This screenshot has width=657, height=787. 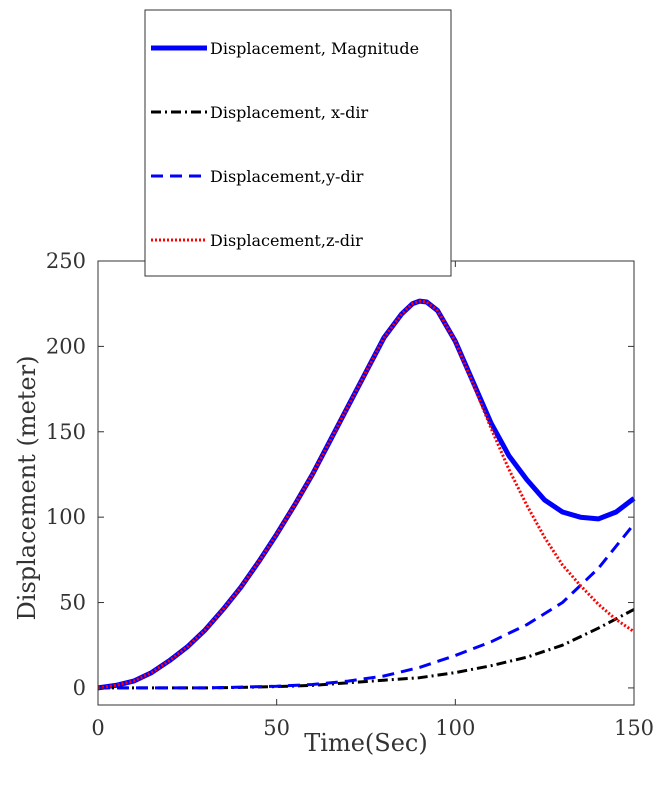 I want to click on y-axis-label: Displacement (meter), so click(x=27, y=488).